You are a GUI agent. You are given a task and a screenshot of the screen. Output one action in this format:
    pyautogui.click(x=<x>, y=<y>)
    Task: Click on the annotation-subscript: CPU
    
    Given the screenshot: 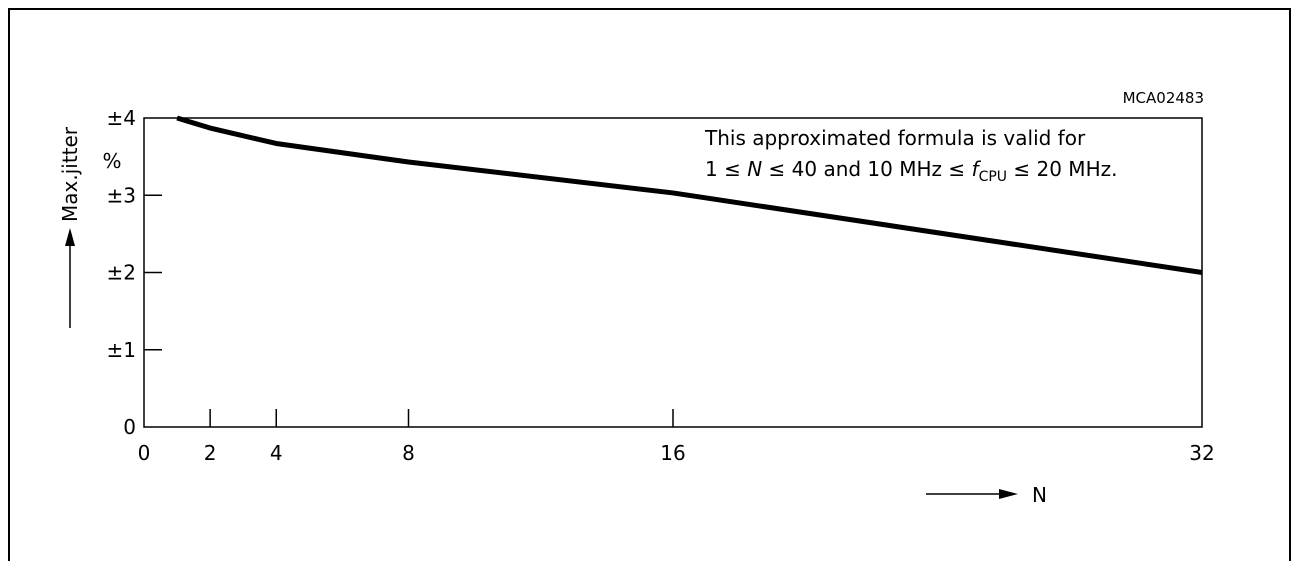 What is the action you would take?
    pyautogui.click(x=993, y=177)
    